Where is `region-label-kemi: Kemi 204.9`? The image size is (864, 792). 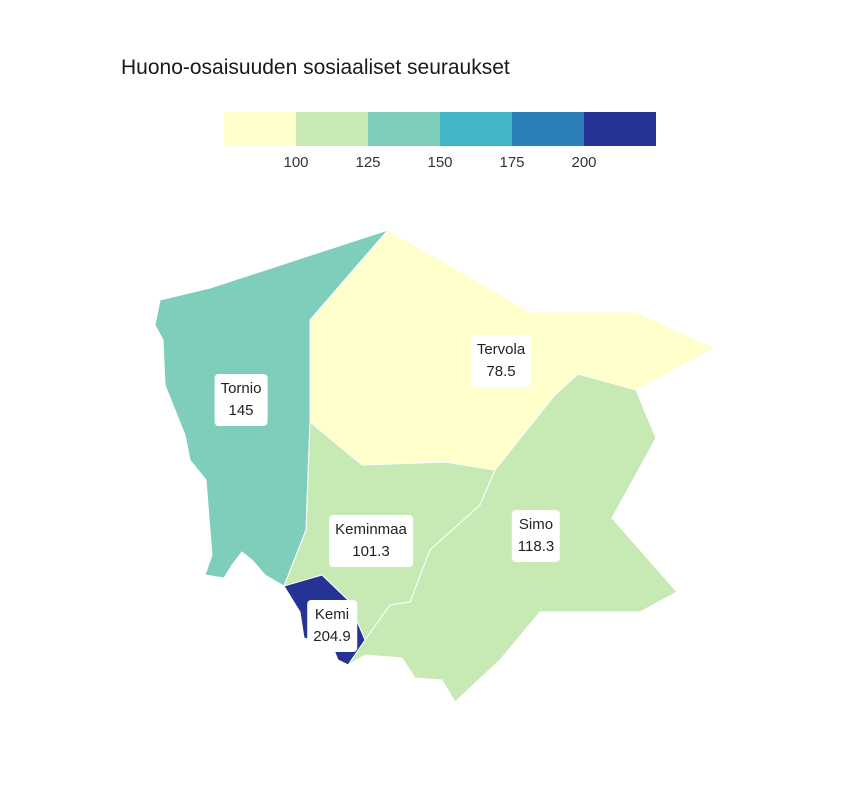
region-label-kemi: Kemi 204.9 is located at coordinates (332, 626).